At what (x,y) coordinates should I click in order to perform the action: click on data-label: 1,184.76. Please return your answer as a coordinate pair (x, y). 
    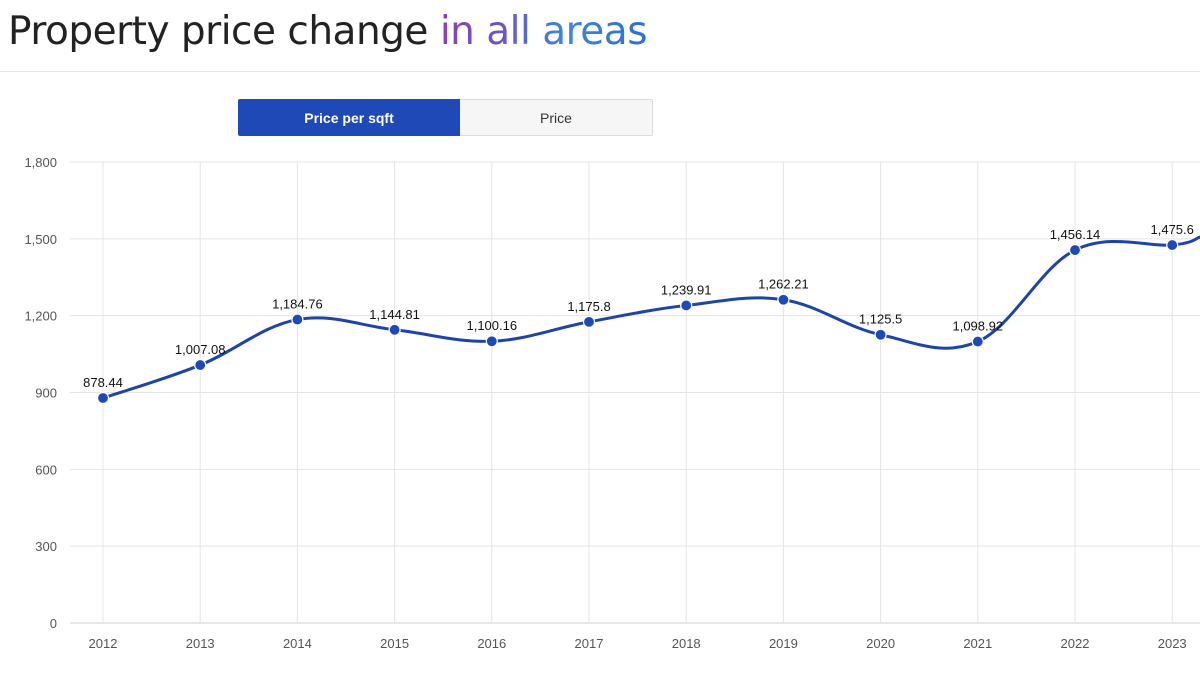
    Looking at the image, I should click on (297, 304).